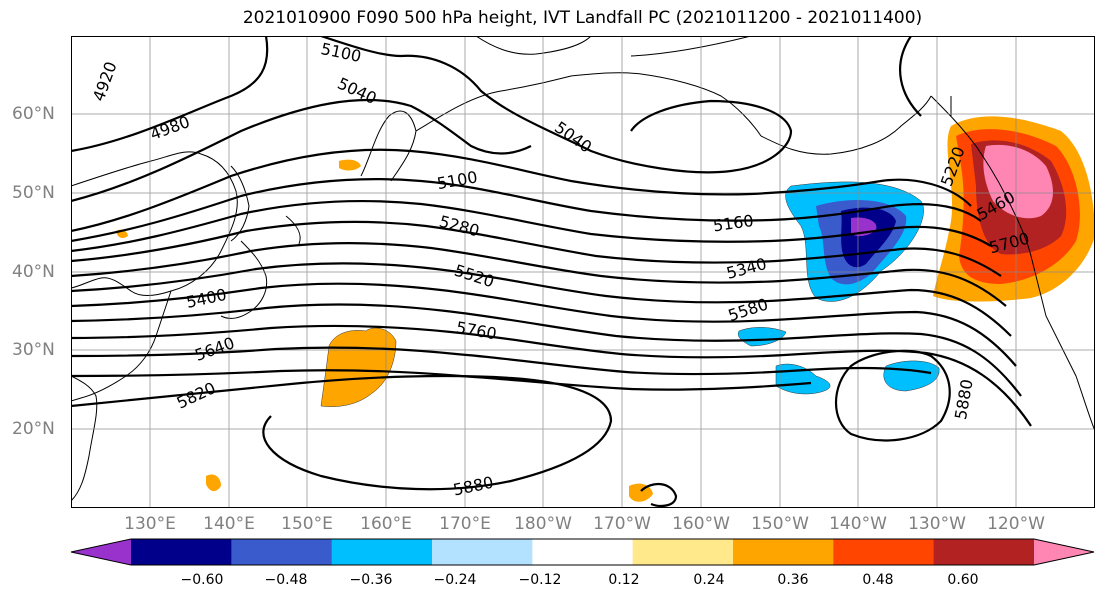 Image resolution: width=1105 pixels, height=601 pixels. I want to click on lon-label: 140°W, so click(858, 524).